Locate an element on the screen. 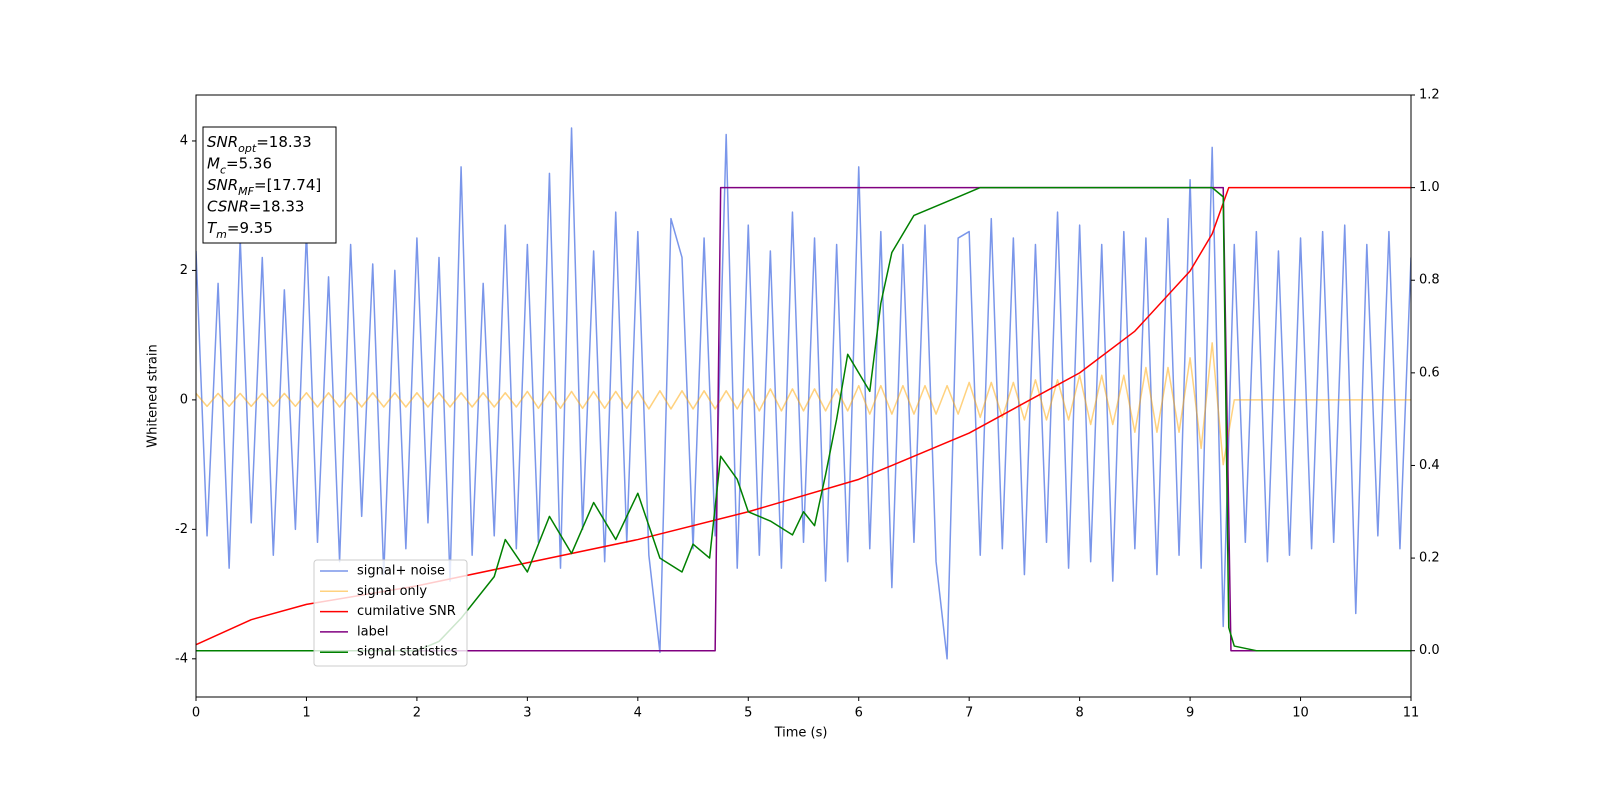 The height and width of the screenshot is (804, 1600). x-tick-label: 0 is located at coordinates (196, 713).